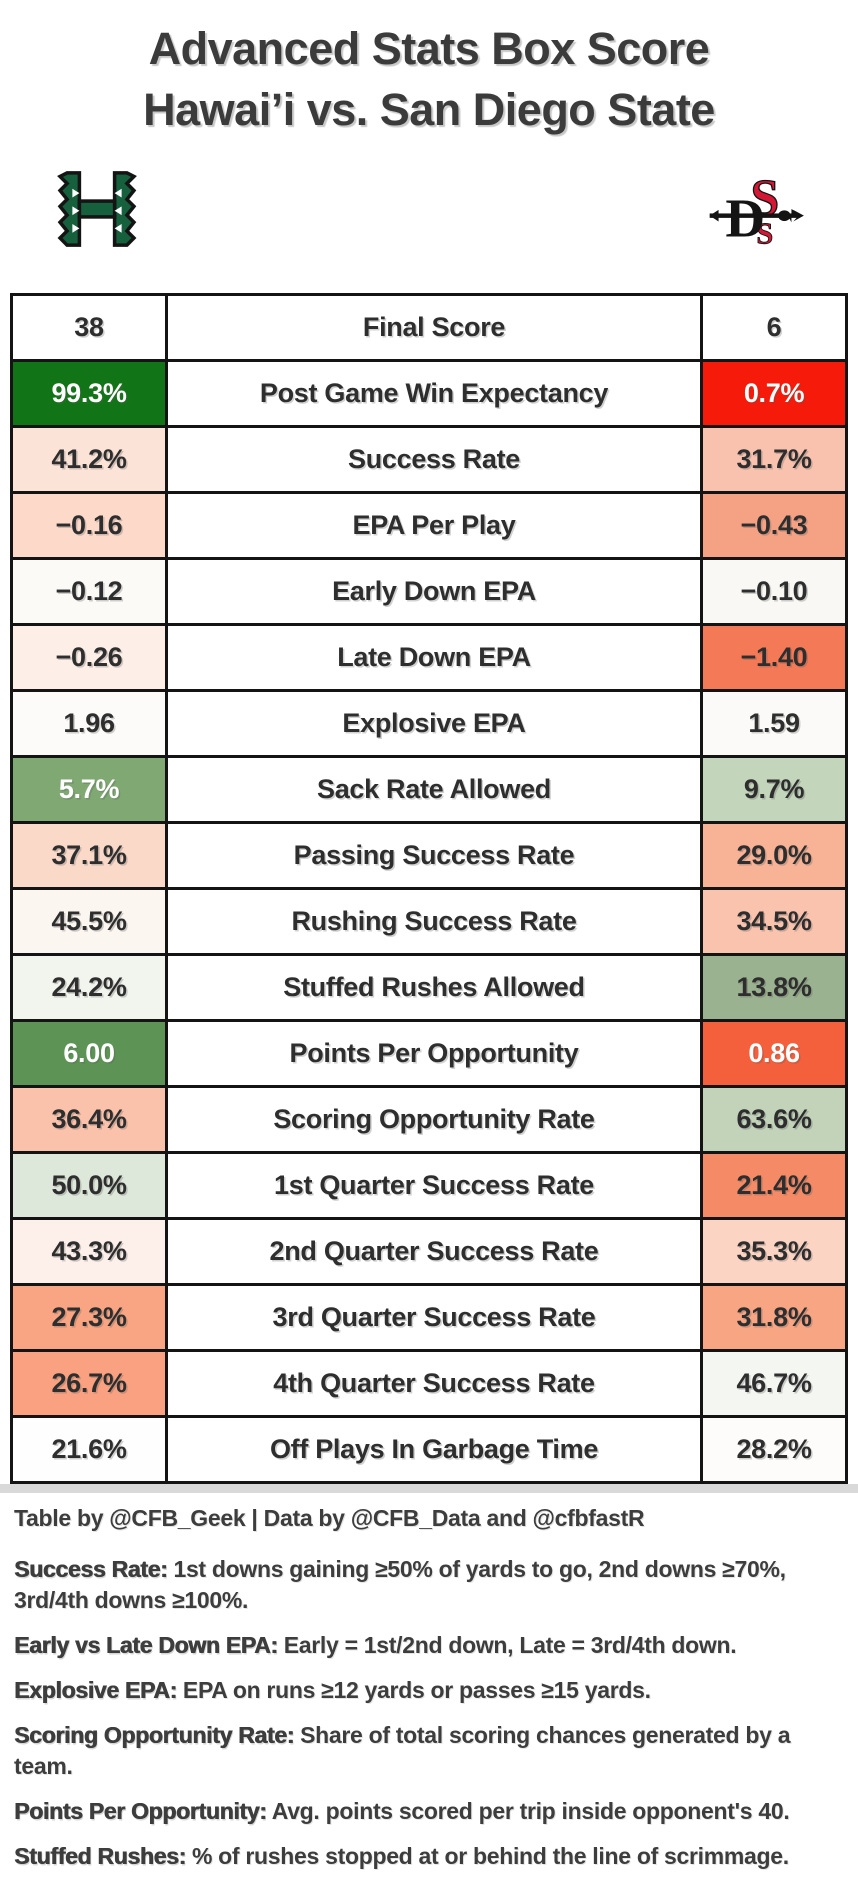 The width and height of the screenshot is (858, 1898). What do you see at coordinates (774, 1119) in the screenshot?
I see `away-value-cell: 63.6%` at bounding box center [774, 1119].